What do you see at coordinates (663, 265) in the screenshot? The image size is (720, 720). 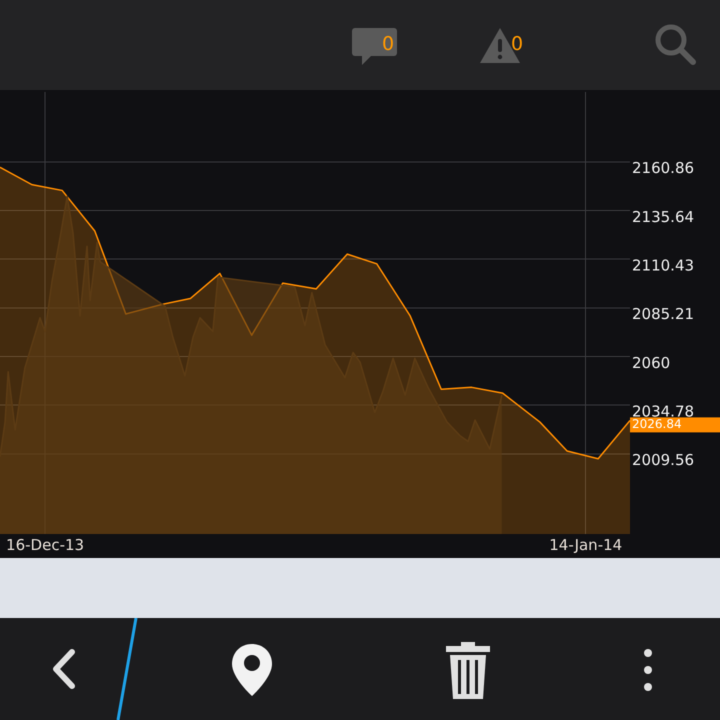 I see `y-tick-label: 2110.43` at bounding box center [663, 265].